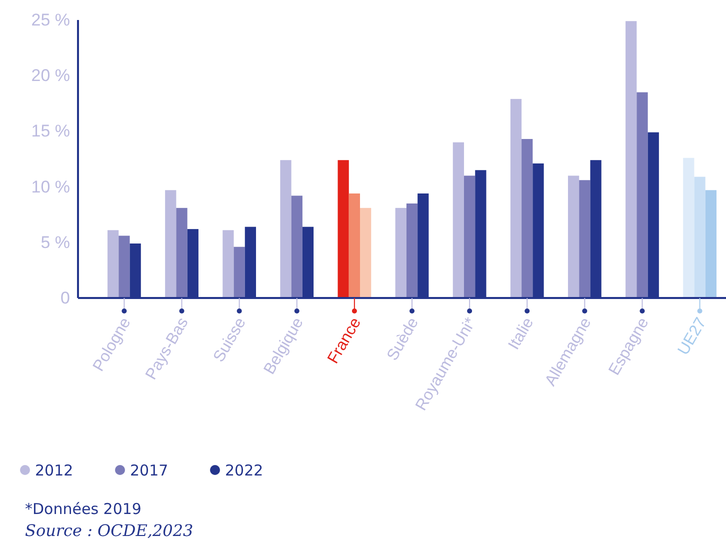 This screenshot has width=726, height=542. What do you see at coordinates (149, 471) in the screenshot?
I see `legend-label: 2017` at bounding box center [149, 471].